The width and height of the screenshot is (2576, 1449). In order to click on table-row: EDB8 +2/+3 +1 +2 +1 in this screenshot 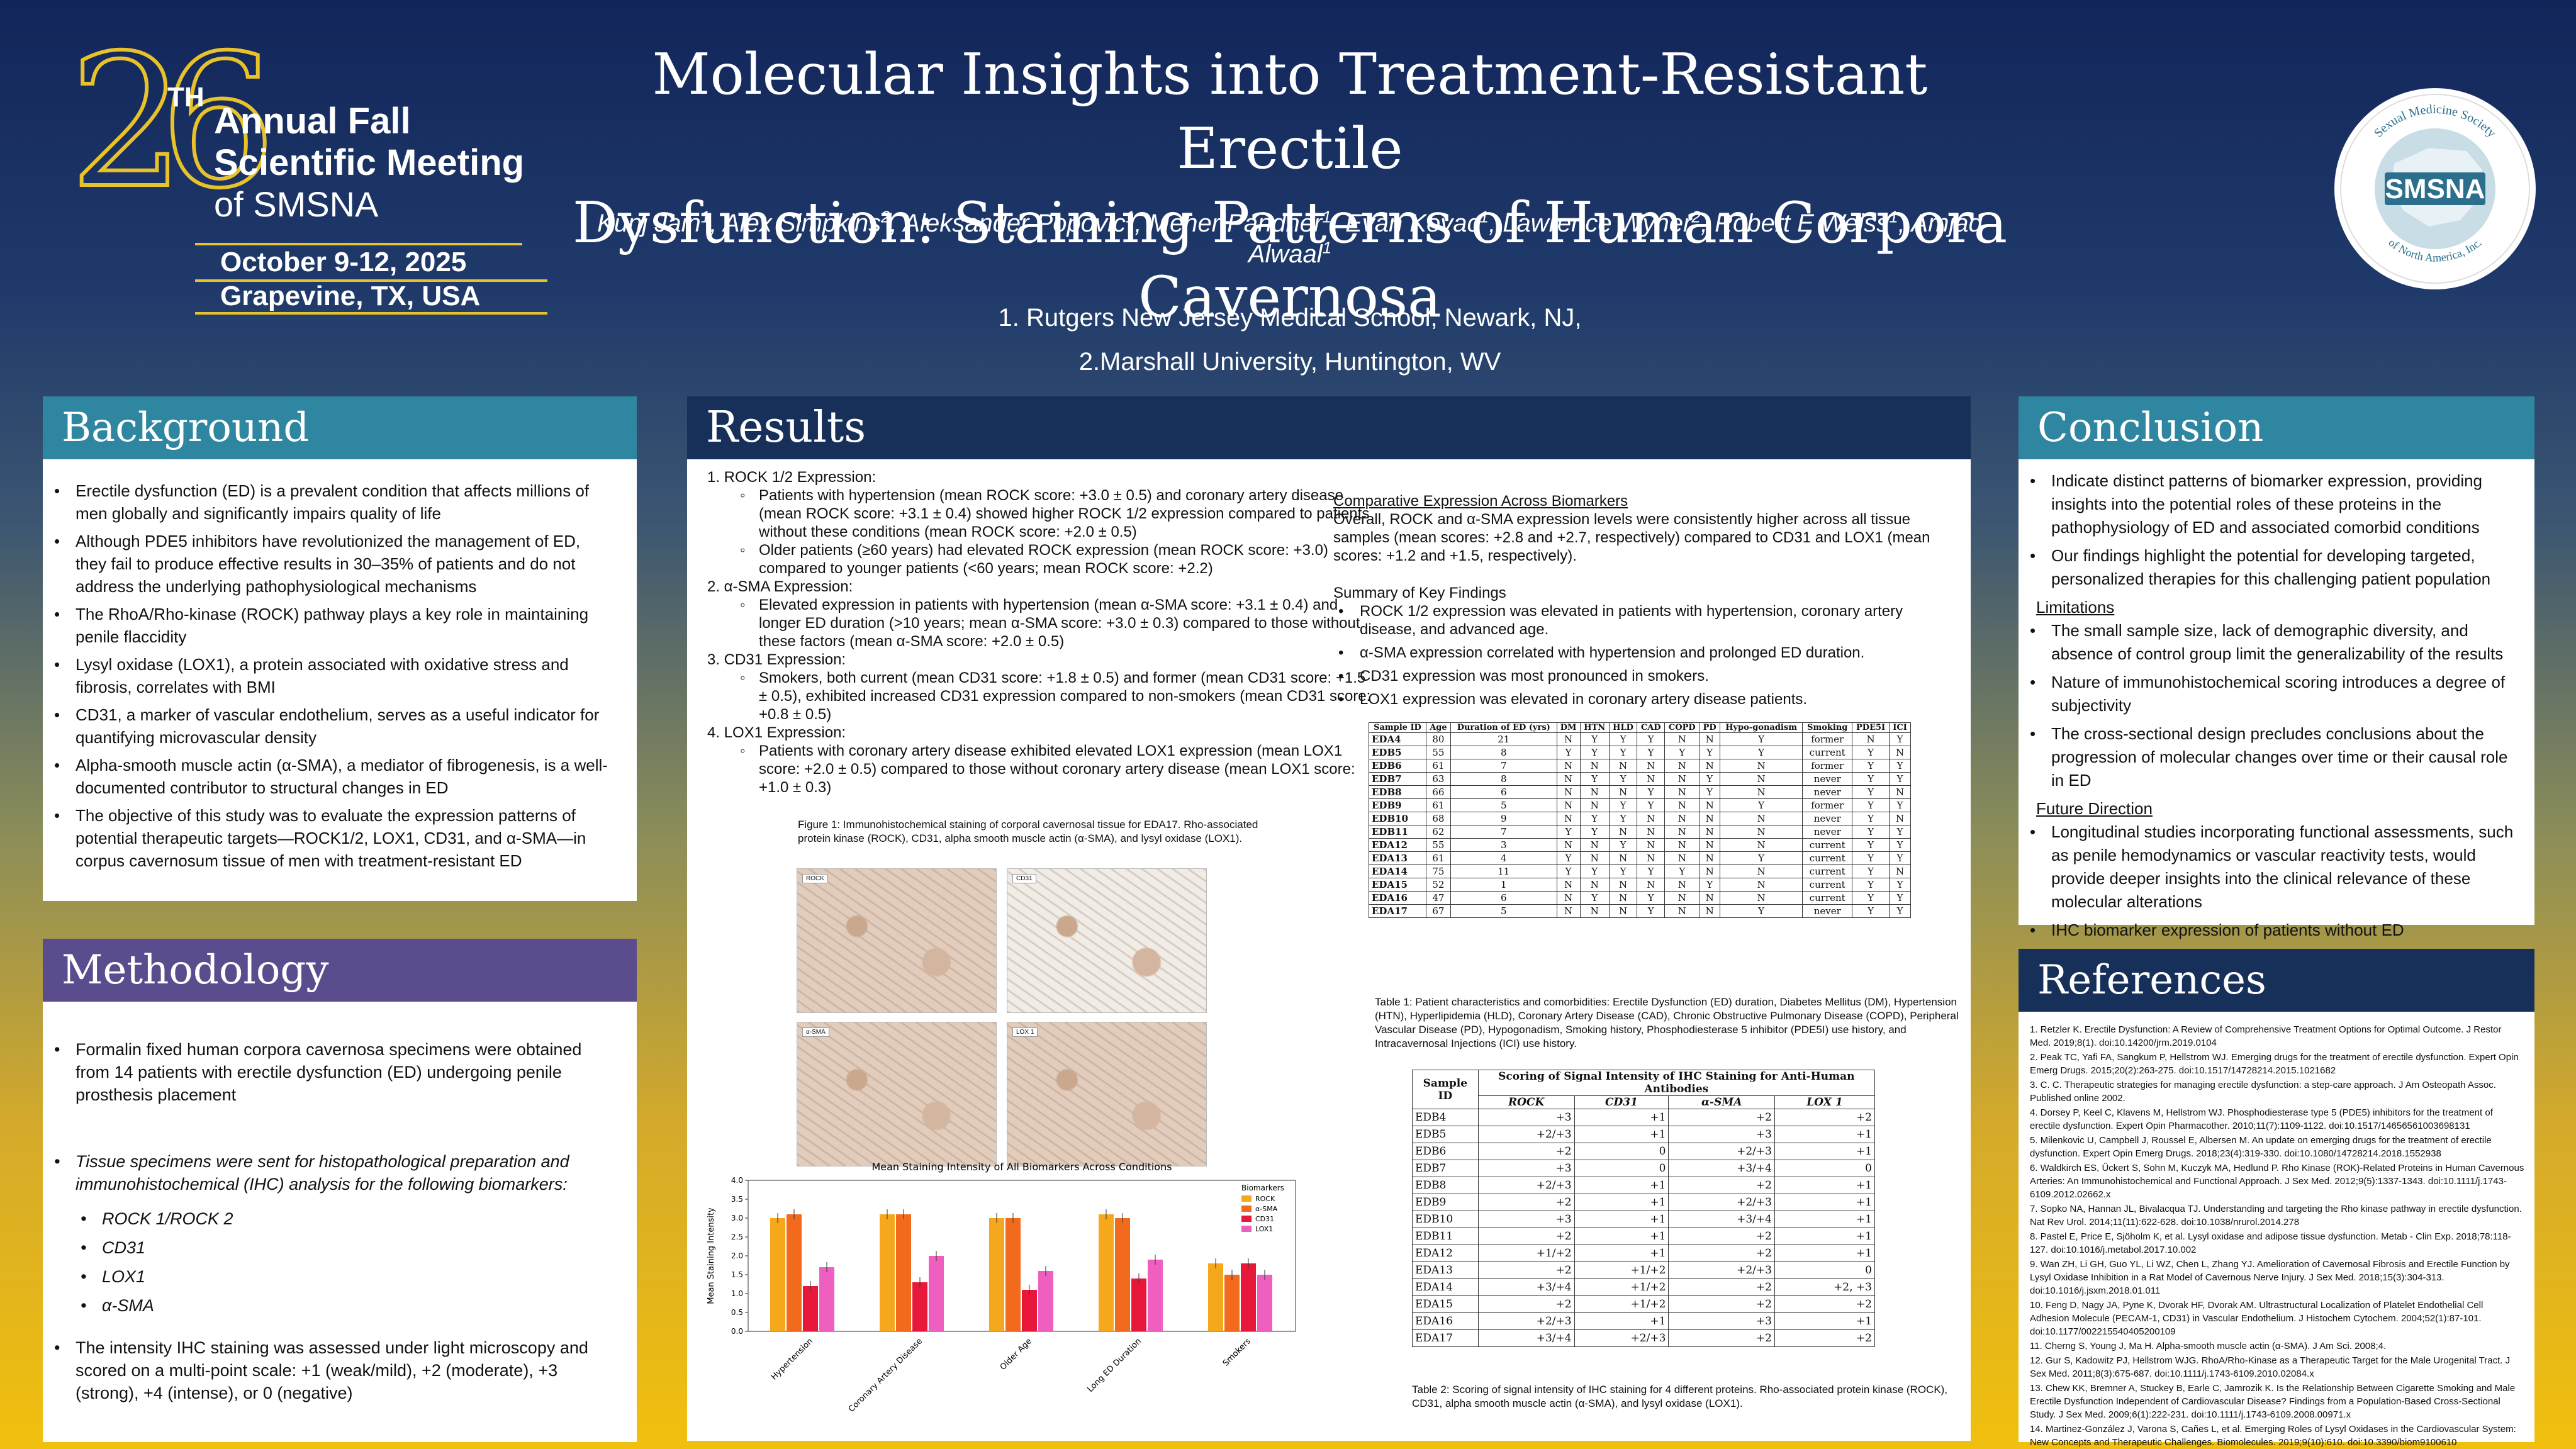, I will do `click(1644, 1185)`.